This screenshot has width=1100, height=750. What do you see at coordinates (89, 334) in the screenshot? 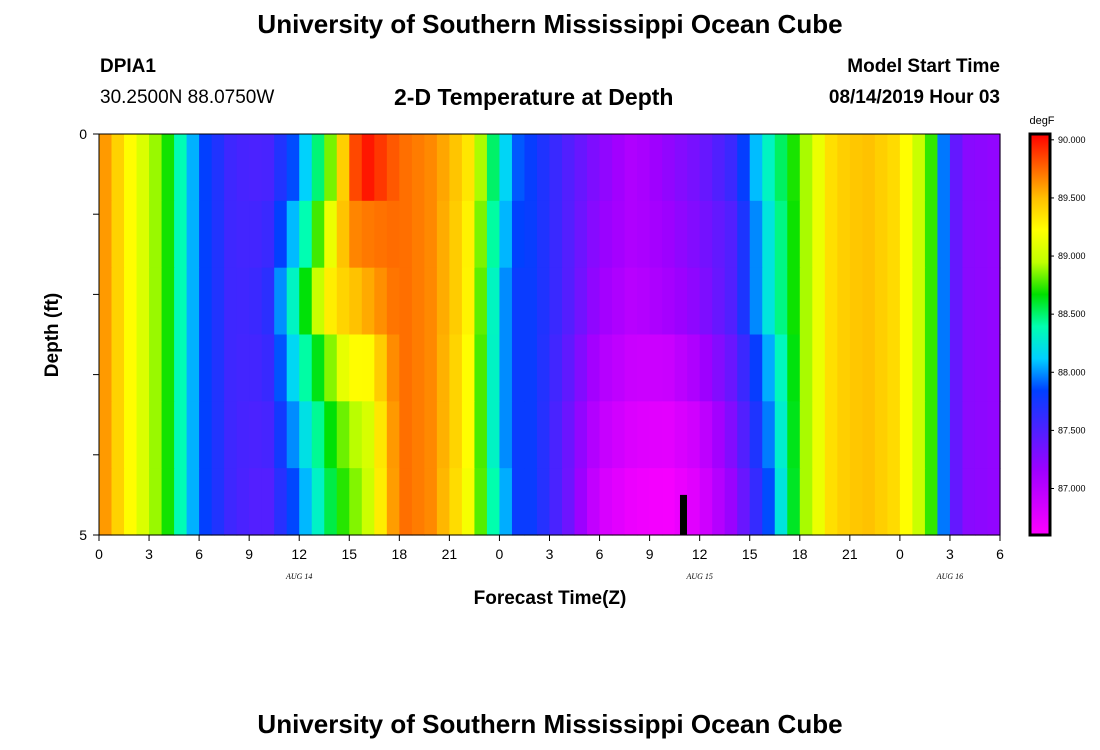
I see `y-axis: 05` at bounding box center [89, 334].